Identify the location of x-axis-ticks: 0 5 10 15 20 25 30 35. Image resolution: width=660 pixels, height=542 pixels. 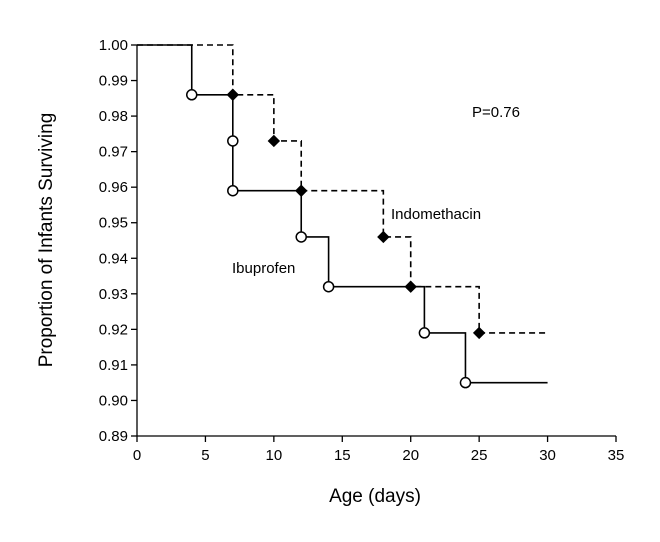
(379, 450).